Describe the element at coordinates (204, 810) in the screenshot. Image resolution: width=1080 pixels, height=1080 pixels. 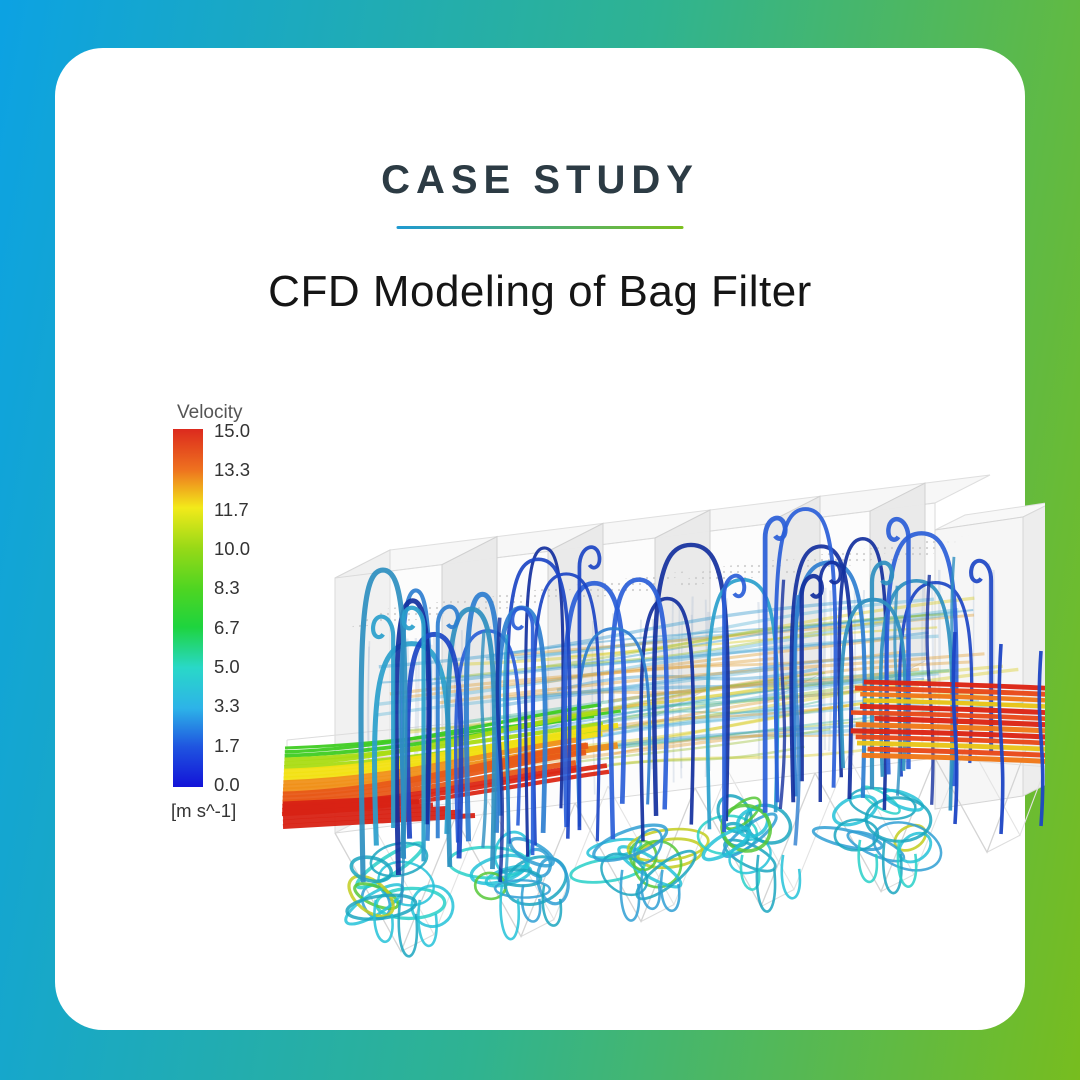
I see `legend-unit: [m s^-1]` at that location.